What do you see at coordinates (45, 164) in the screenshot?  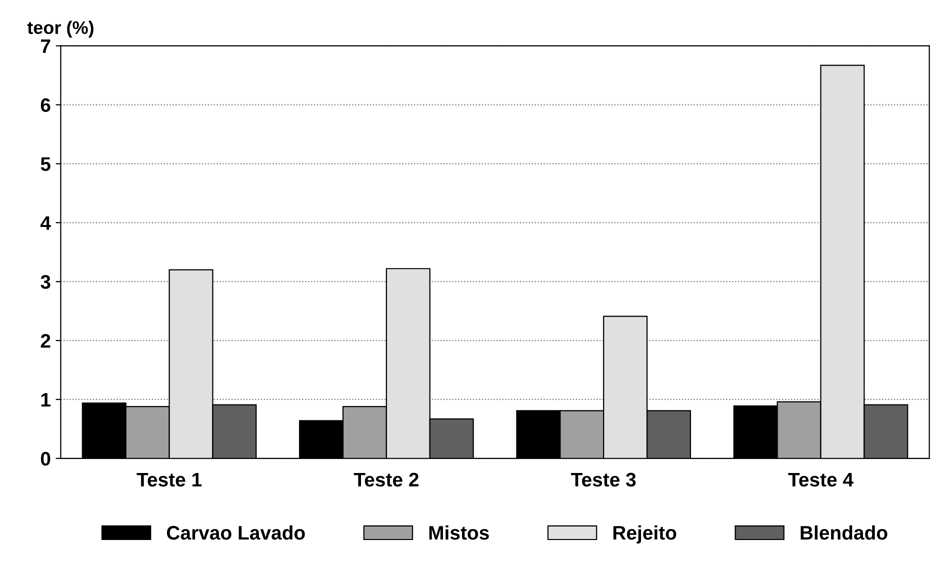 I see `y-tick-label: 5` at bounding box center [45, 164].